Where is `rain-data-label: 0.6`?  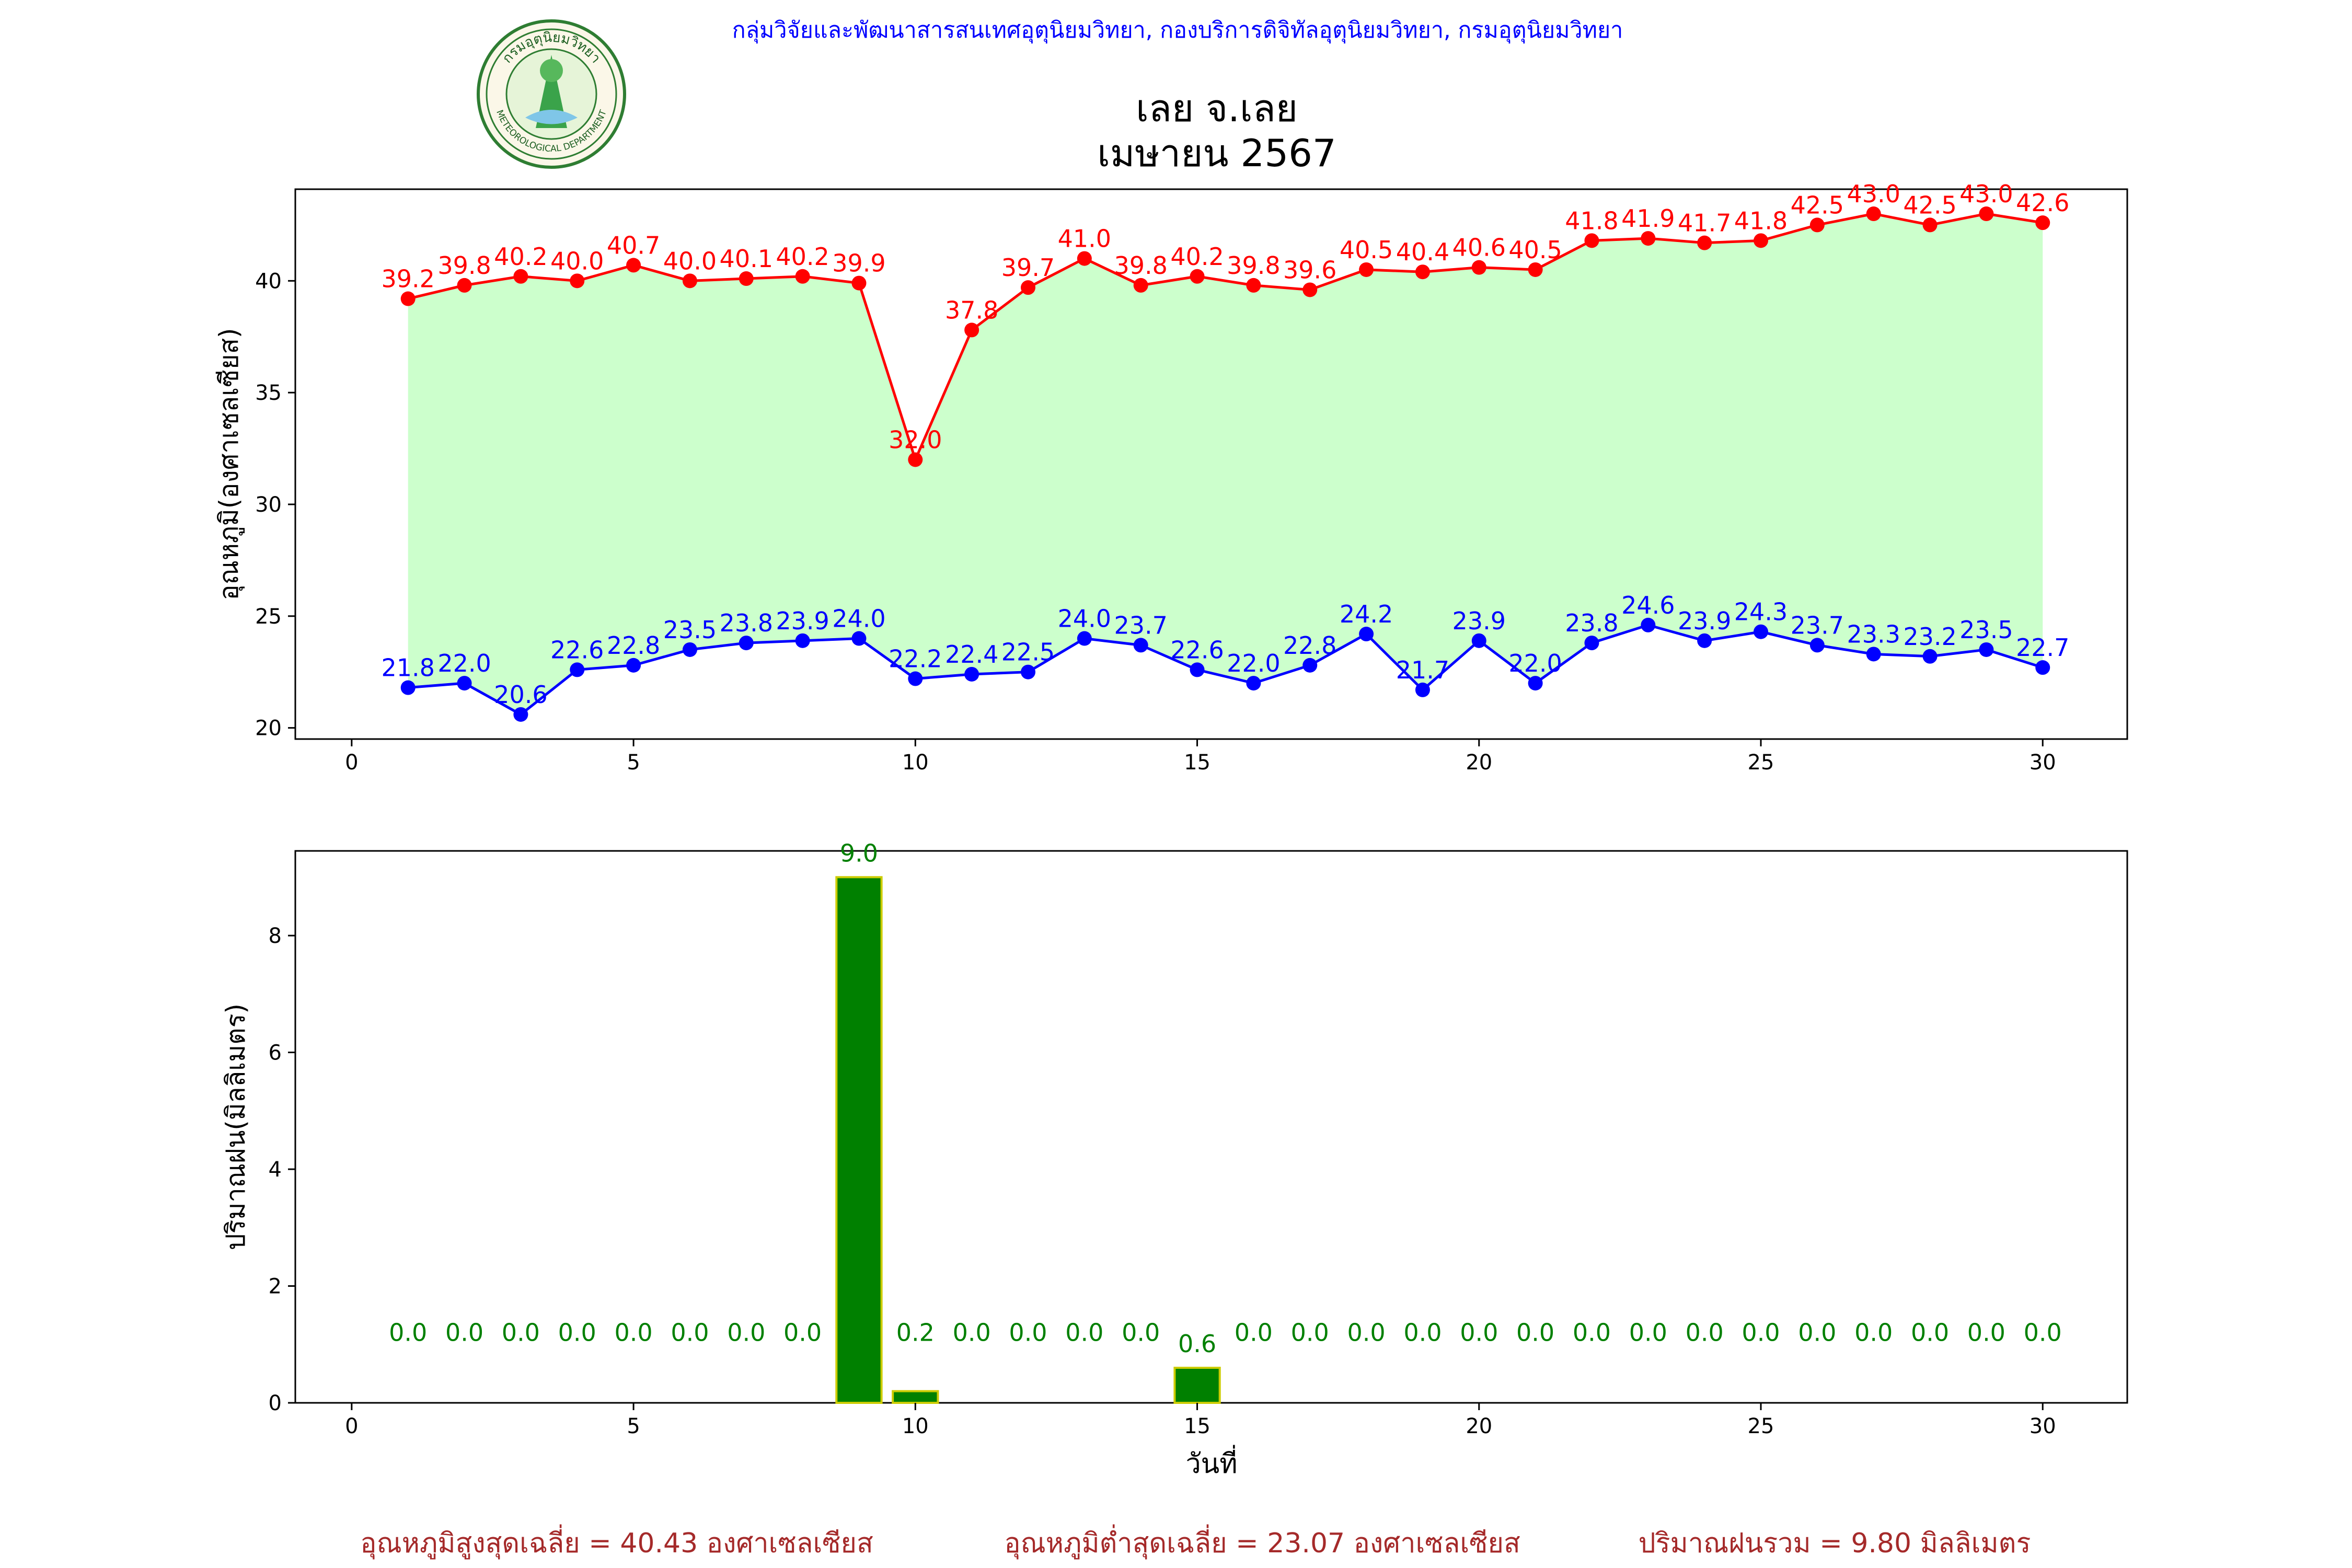
rain-data-label: 0.6 is located at coordinates (1197, 1344).